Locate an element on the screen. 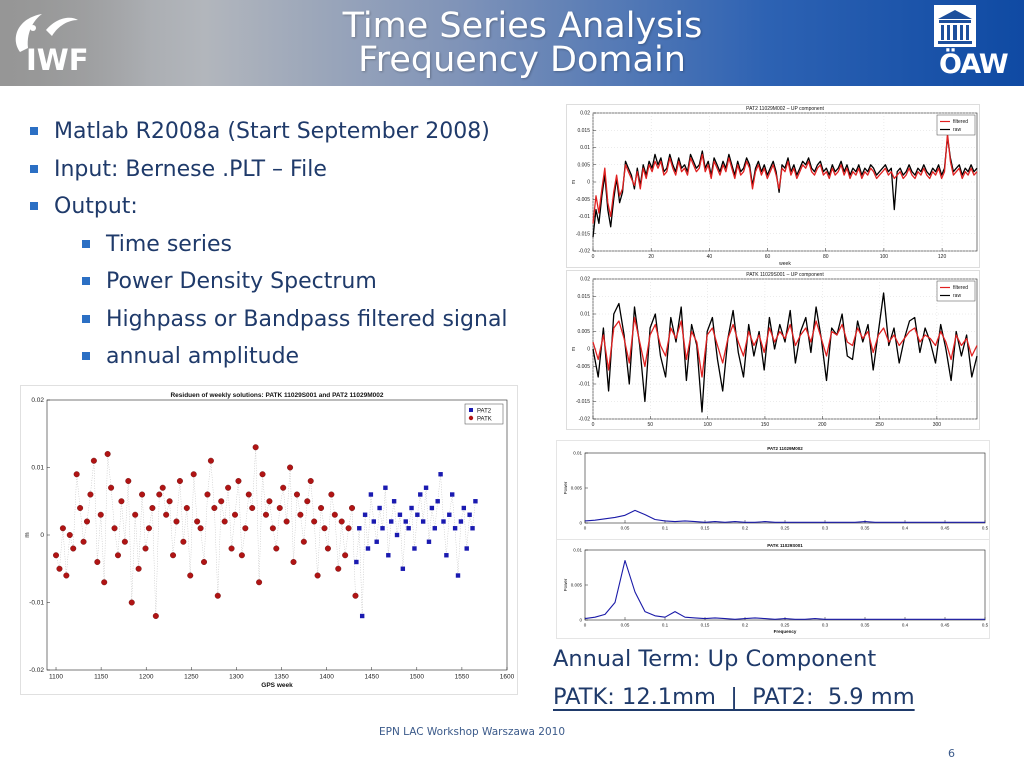  title-line-1: Time Series Analysis is located at coordinates (522, 26).